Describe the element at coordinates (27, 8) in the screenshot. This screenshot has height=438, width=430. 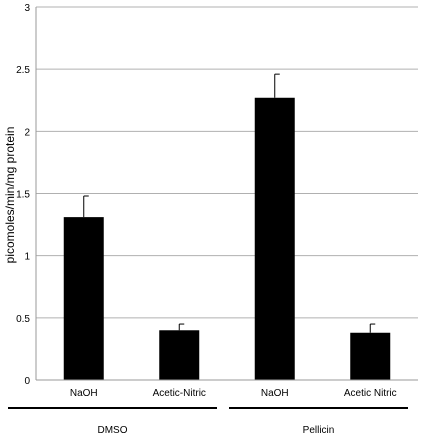
I see `y-tick-label: 3` at that location.